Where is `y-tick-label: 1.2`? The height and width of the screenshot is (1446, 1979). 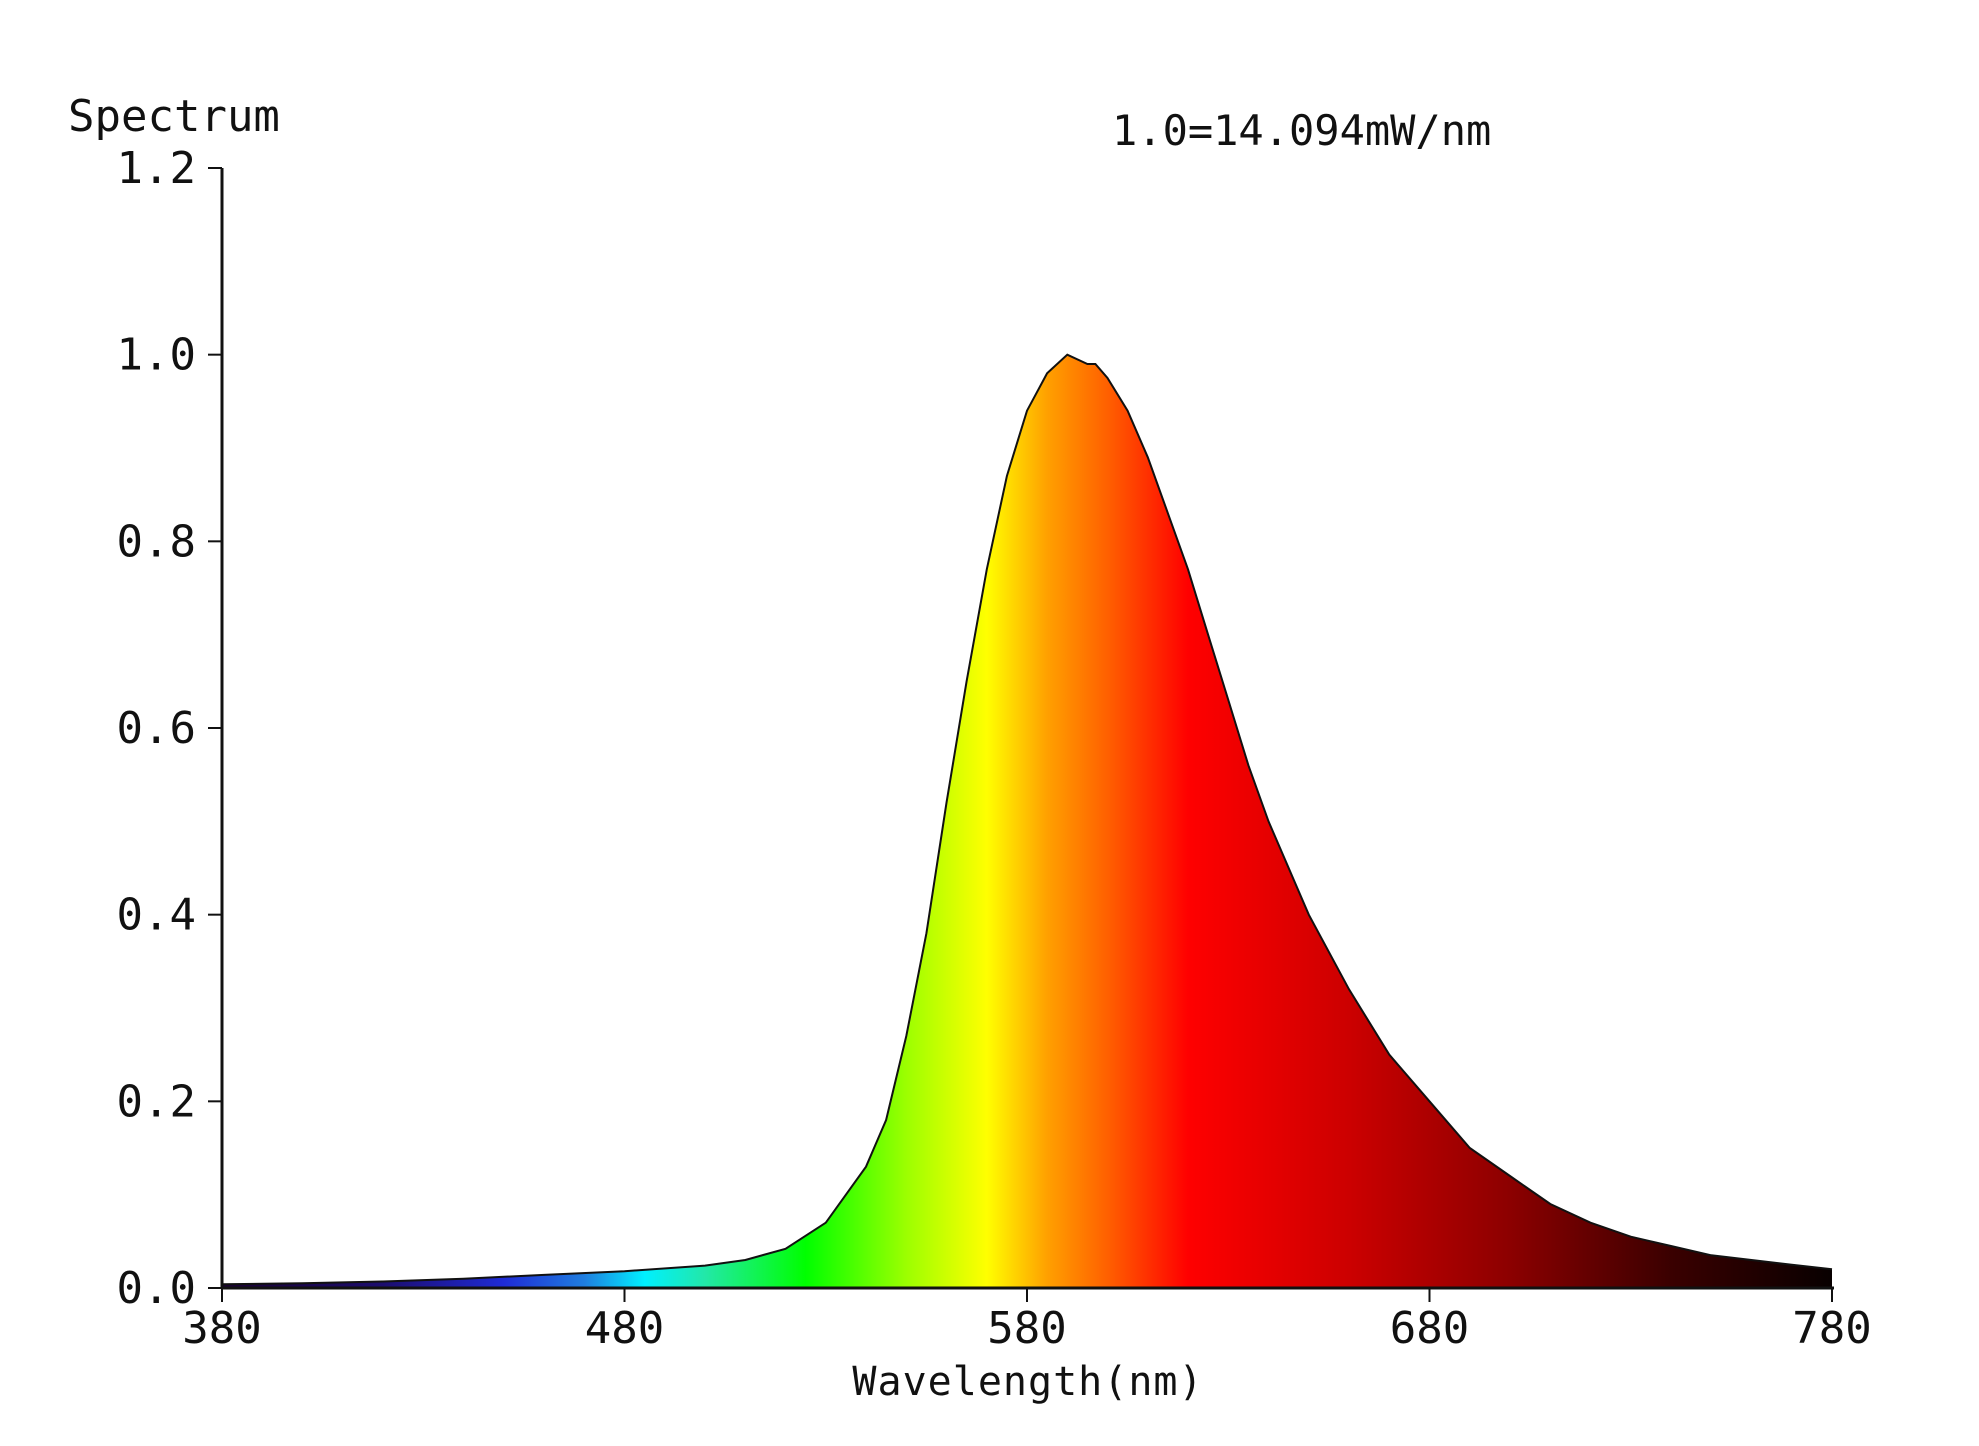
y-tick-label: 1.2 is located at coordinates (156, 168).